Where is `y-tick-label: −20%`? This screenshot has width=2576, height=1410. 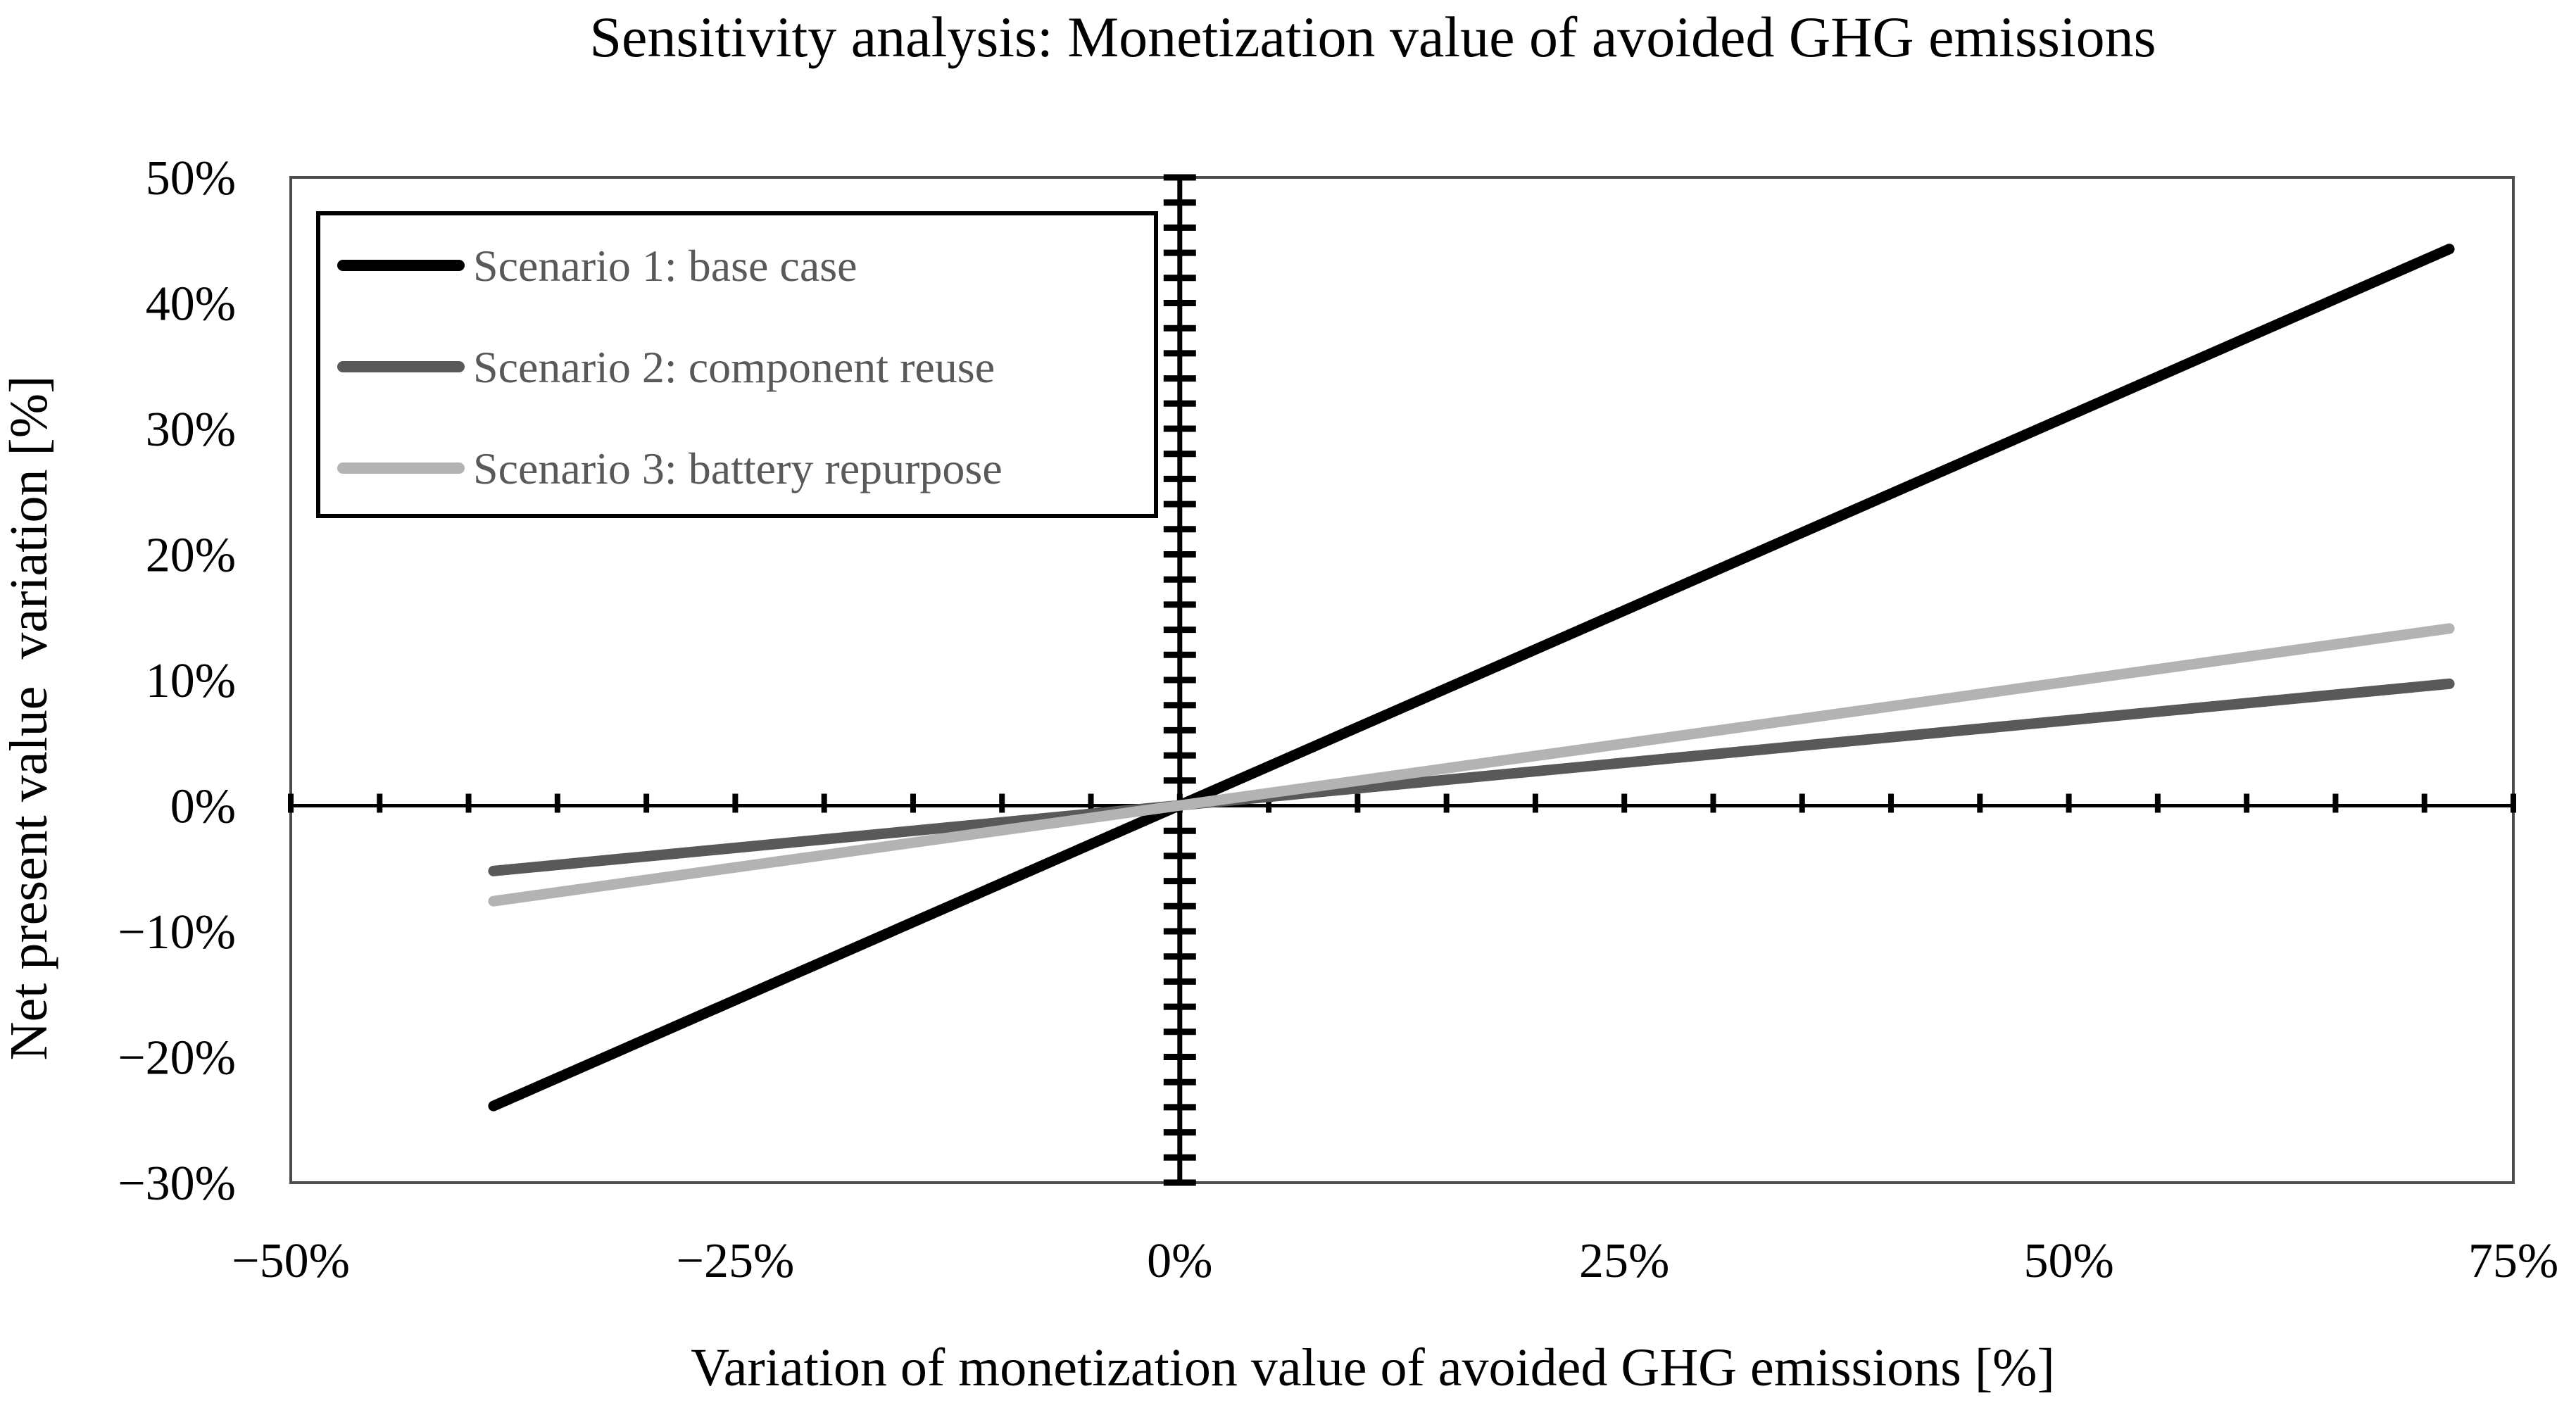 y-tick-label: −20% is located at coordinates (177, 1058).